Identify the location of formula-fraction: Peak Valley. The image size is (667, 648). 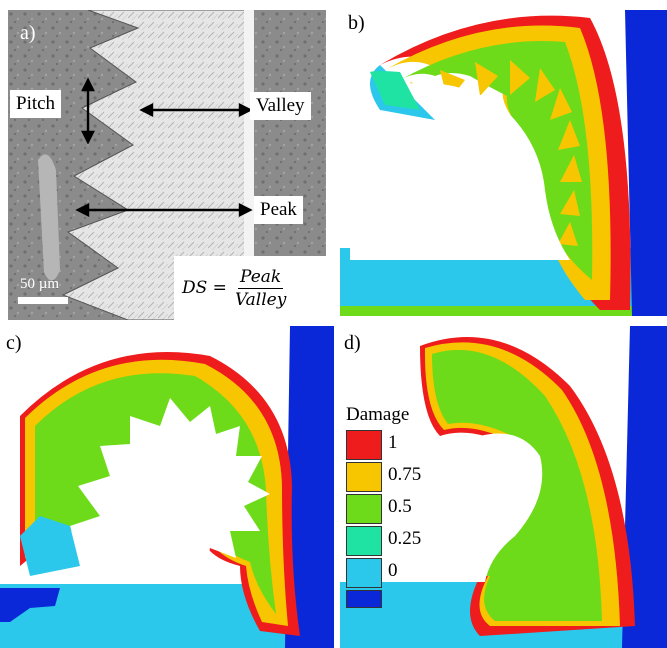
(260, 288).